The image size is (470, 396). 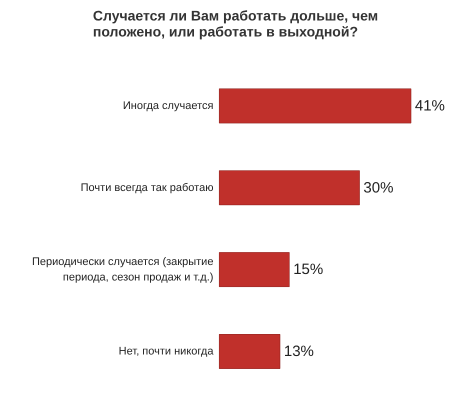 What do you see at coordinates (308, 269) in the screenshot?
I see `data-label: 15%` at bounding box center [308, 269].